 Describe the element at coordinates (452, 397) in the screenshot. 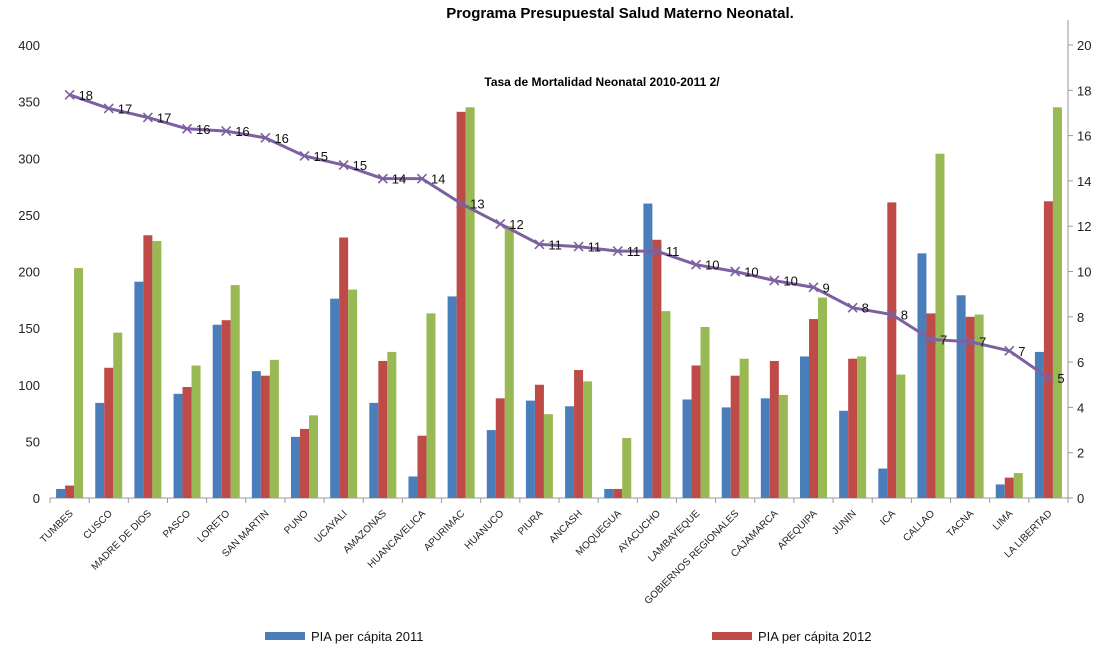

I see `bar-s1-apurimac` at that location.